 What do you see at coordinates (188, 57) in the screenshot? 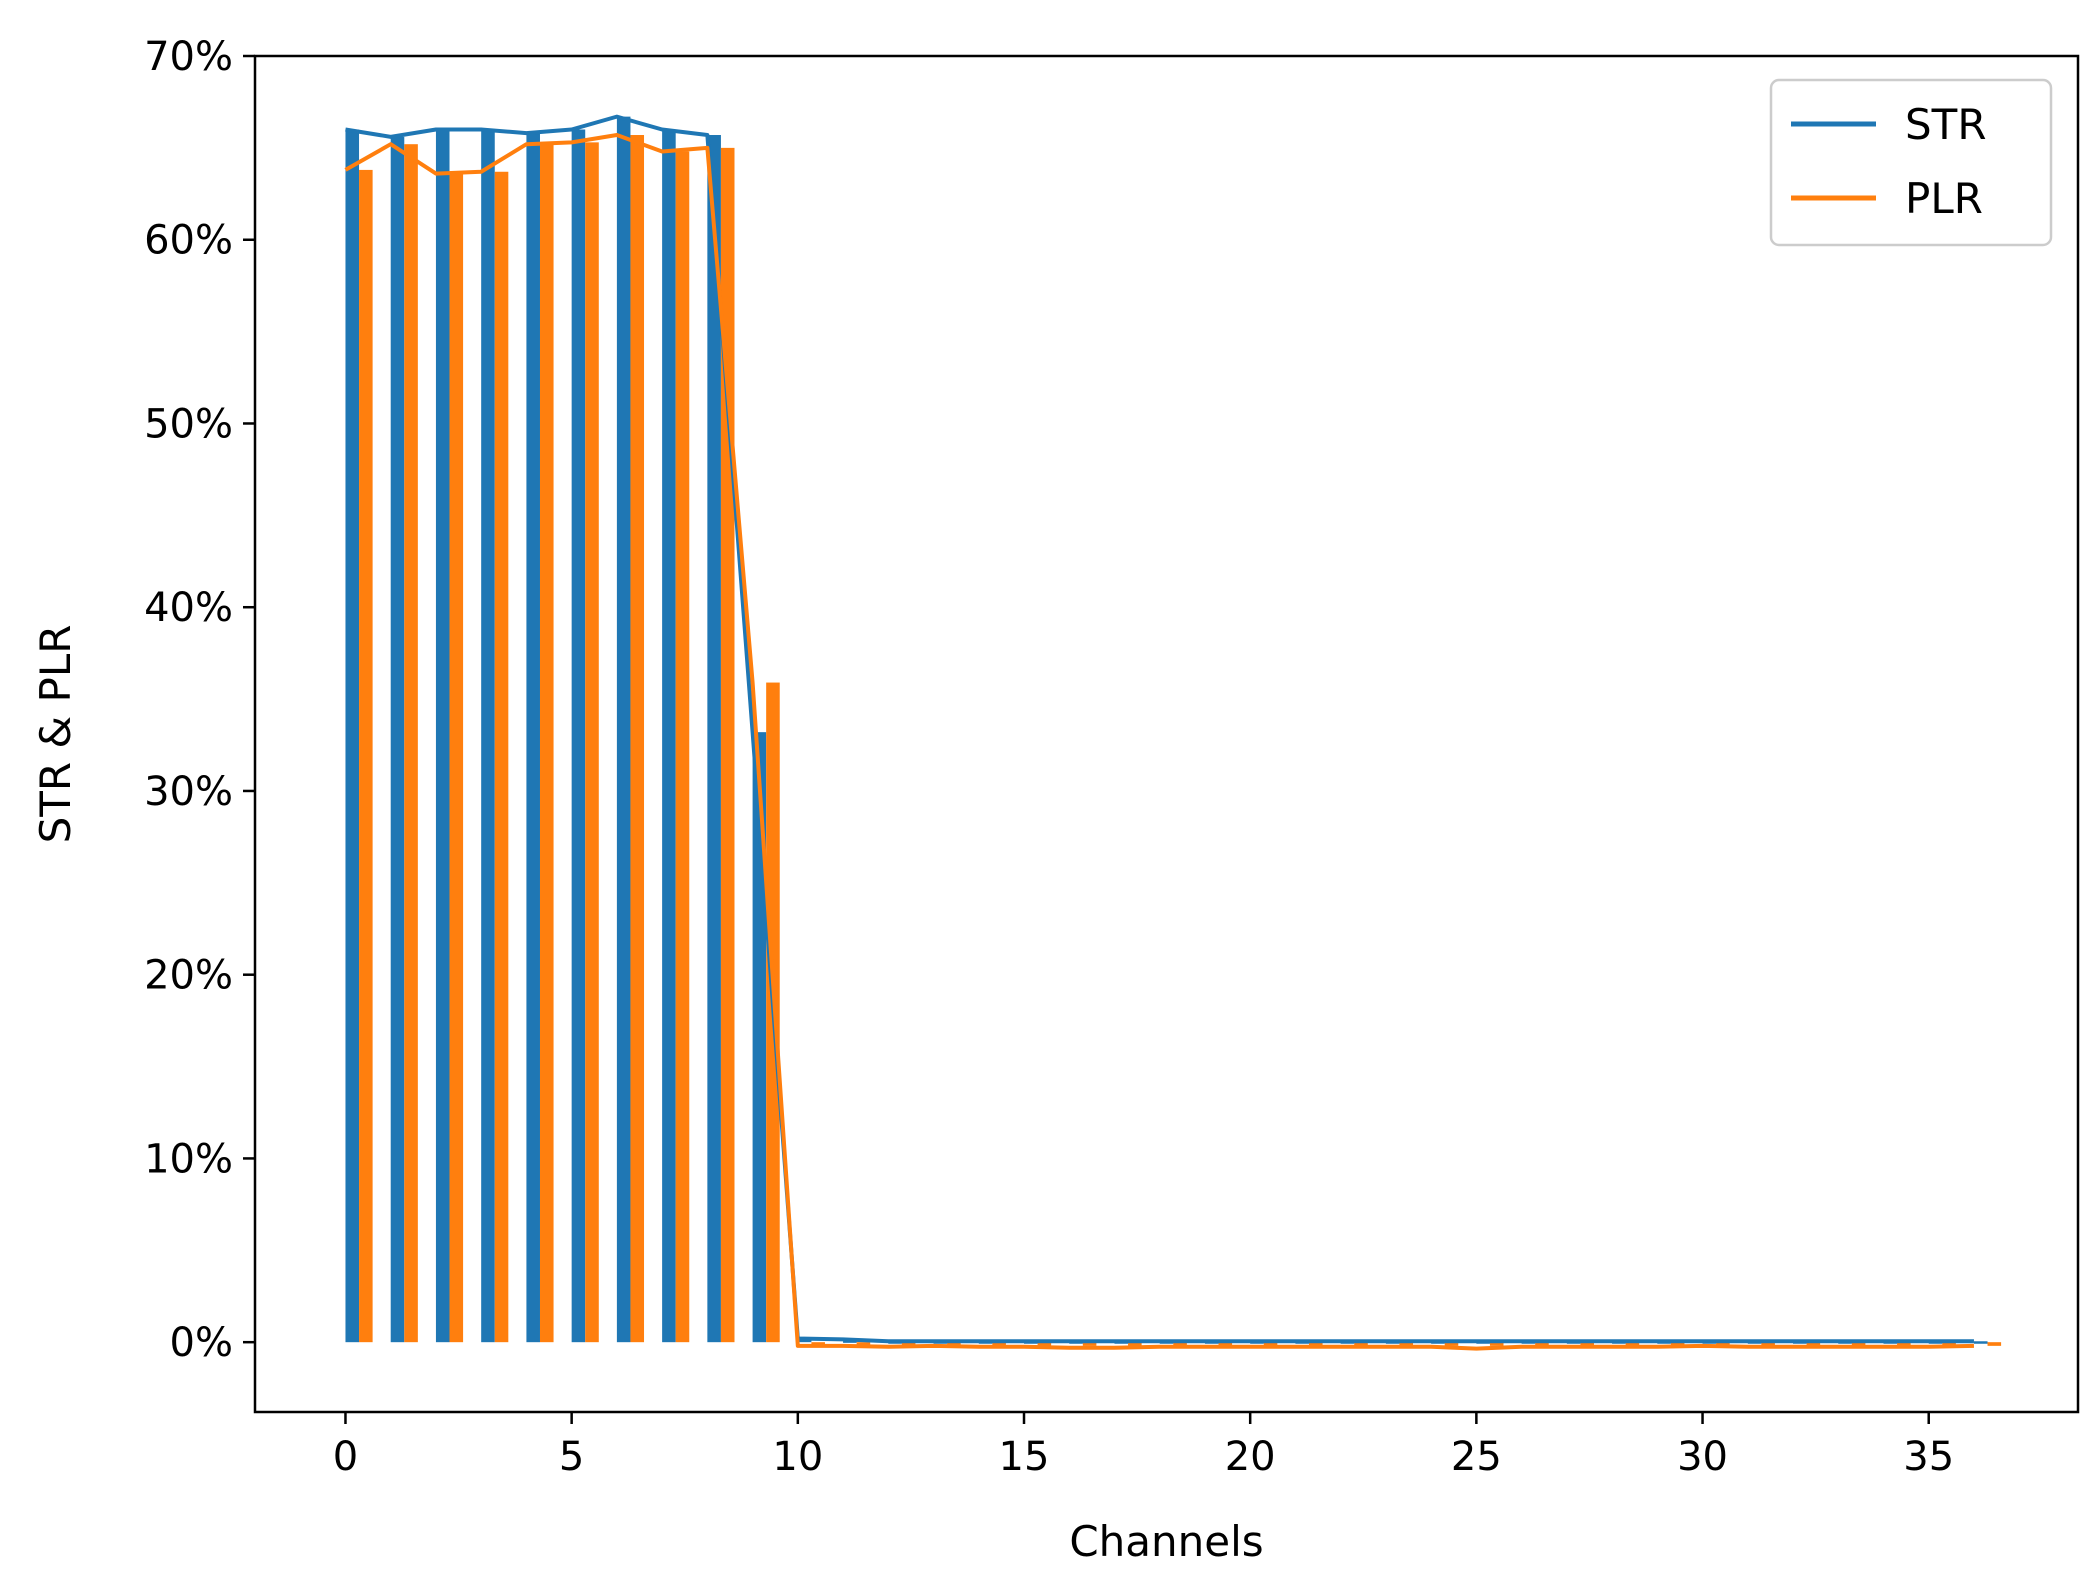
I see `y-tick-label: 70%` at bounding box center [188, 57].